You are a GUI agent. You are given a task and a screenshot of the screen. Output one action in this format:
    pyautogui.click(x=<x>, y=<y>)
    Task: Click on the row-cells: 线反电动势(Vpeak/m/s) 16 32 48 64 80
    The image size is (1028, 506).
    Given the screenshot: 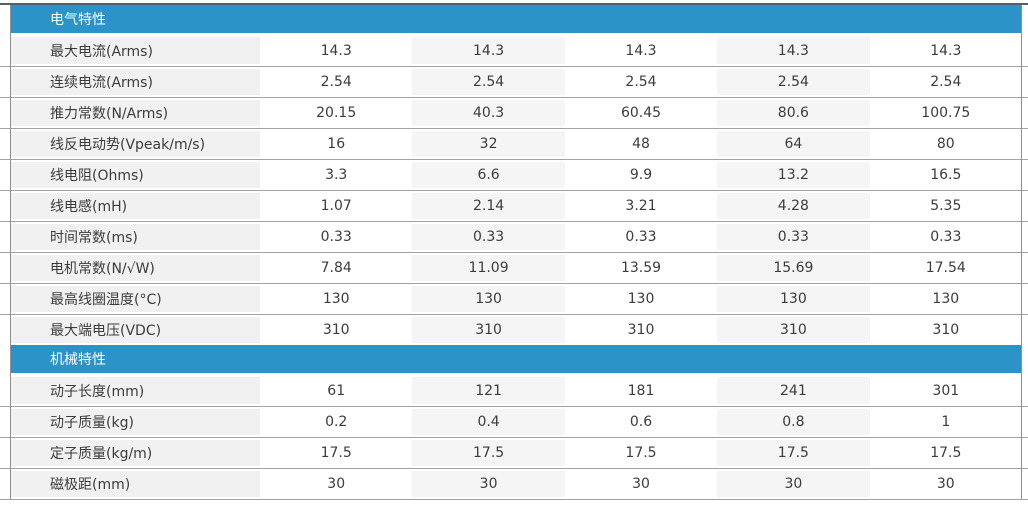 What is the action you would take?
    pyautogui.click(x=516, y=144)
    